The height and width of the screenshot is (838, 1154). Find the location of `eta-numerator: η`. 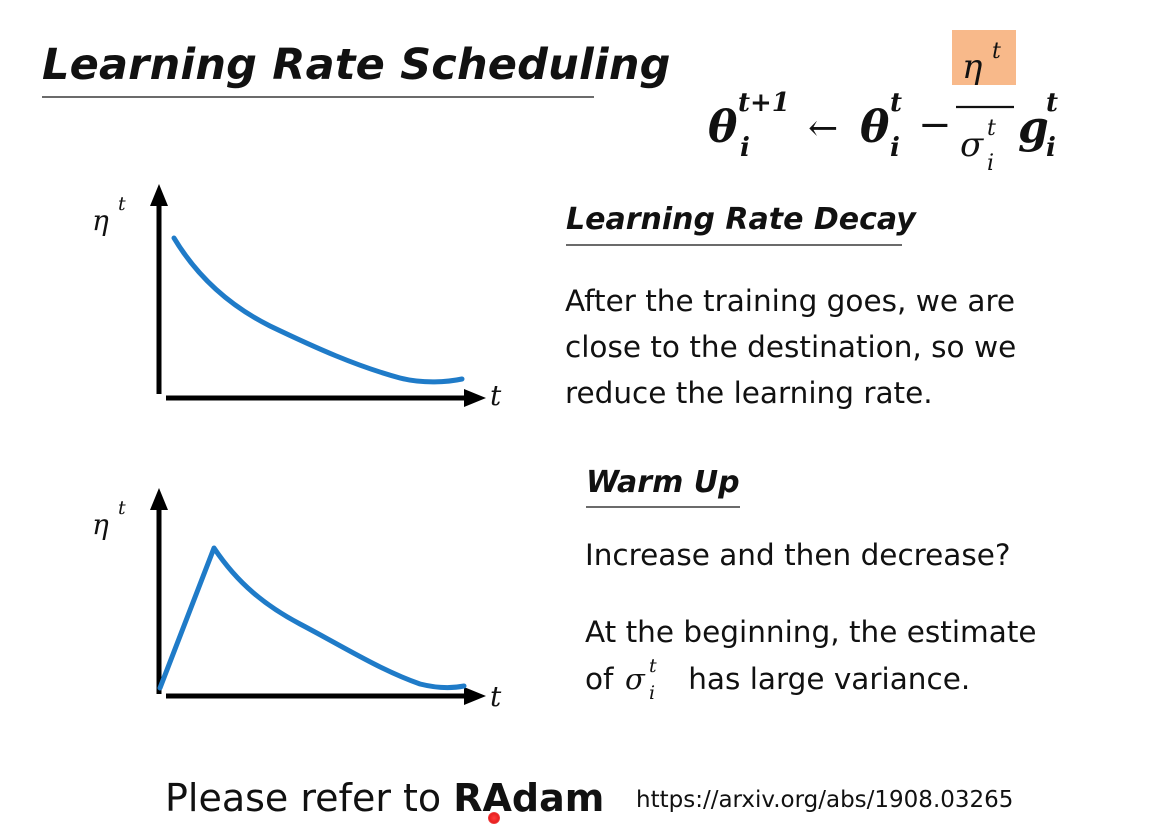

eta-numerator: η is located at coordinates (972, 67).